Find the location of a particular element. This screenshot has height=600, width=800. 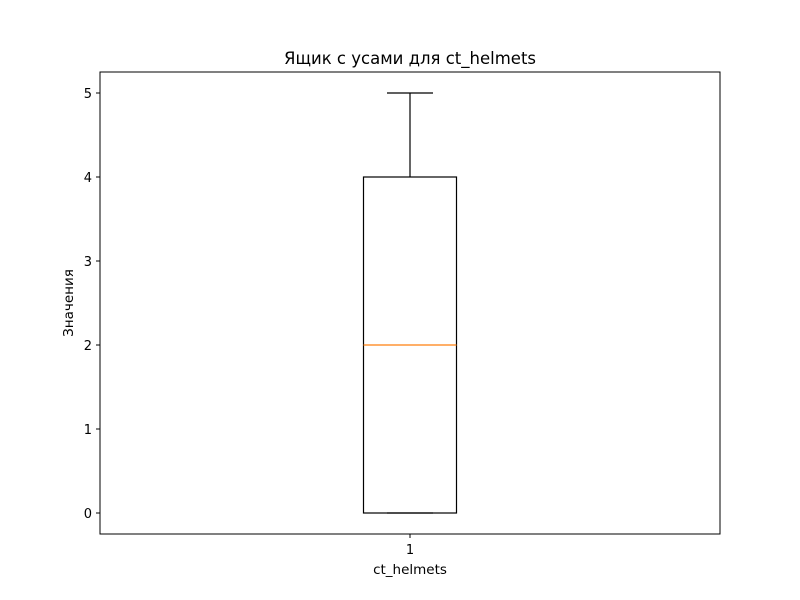

chart-title: Ящик с усами для ct_helmets is located at coordinates (410, 59).